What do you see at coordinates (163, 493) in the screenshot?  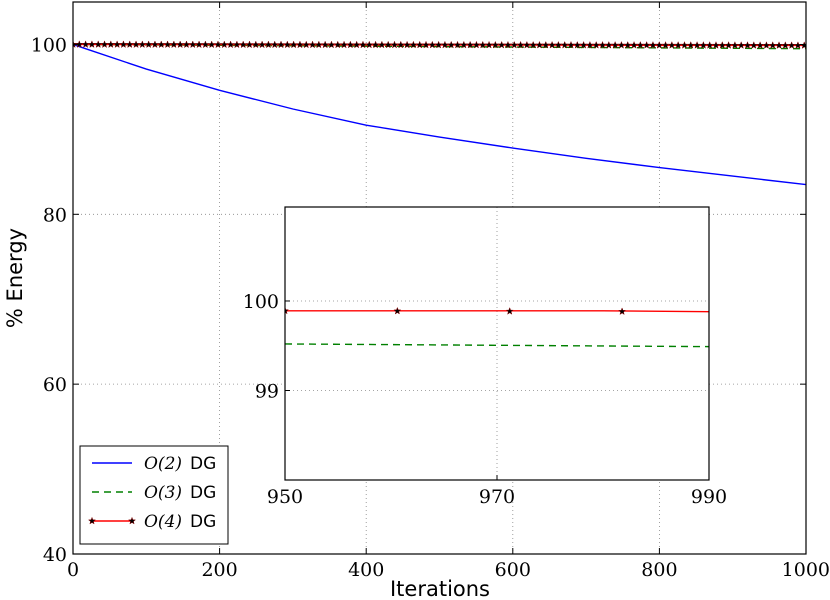 I see `legend-label-math: O(3)` at bounding box center [163, 493].